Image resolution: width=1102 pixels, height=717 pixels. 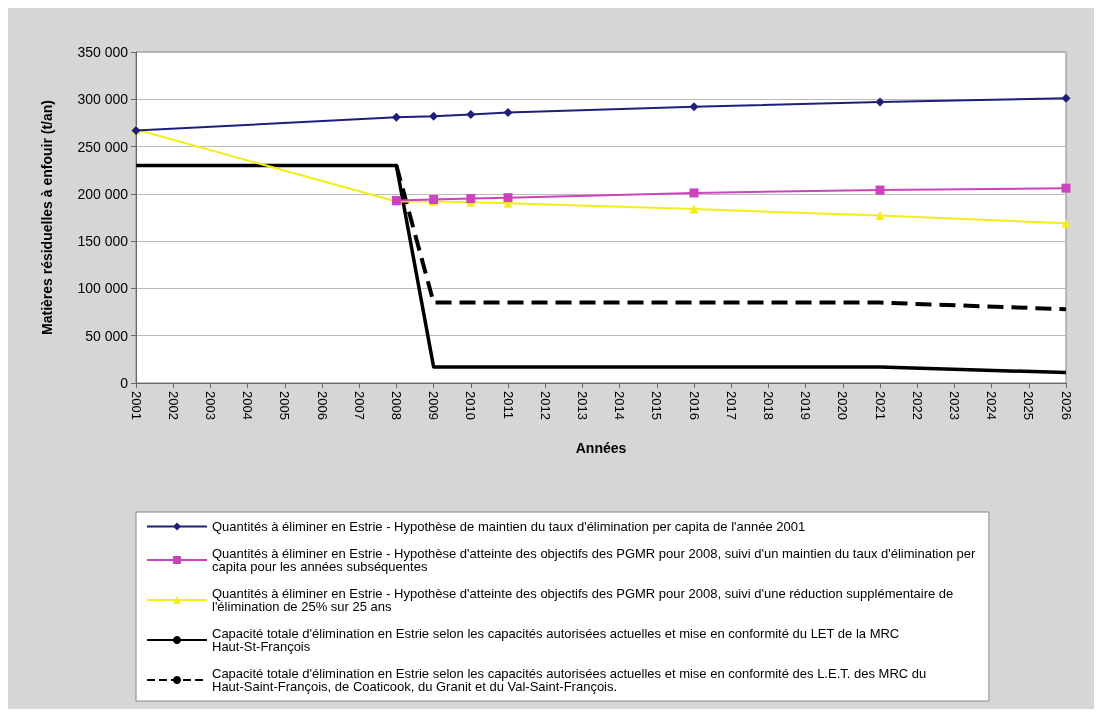 I want to click on x-tick-label: 2024, so click(x=992, y=405).